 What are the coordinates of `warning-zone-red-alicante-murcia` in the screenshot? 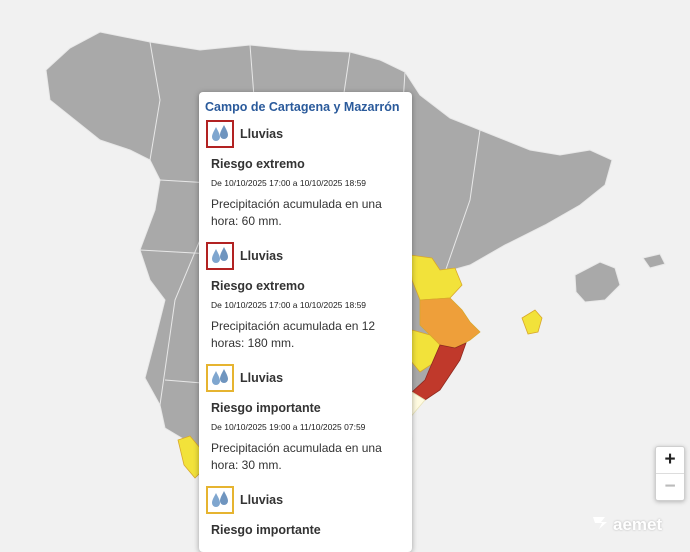 It's located at (439, 371).